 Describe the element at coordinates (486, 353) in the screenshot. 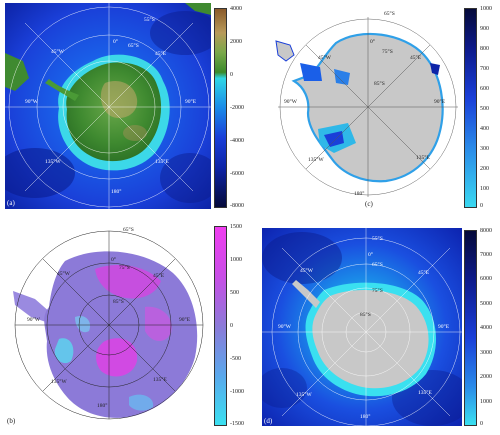

I see `colorbar-tick: 3000` at that location.